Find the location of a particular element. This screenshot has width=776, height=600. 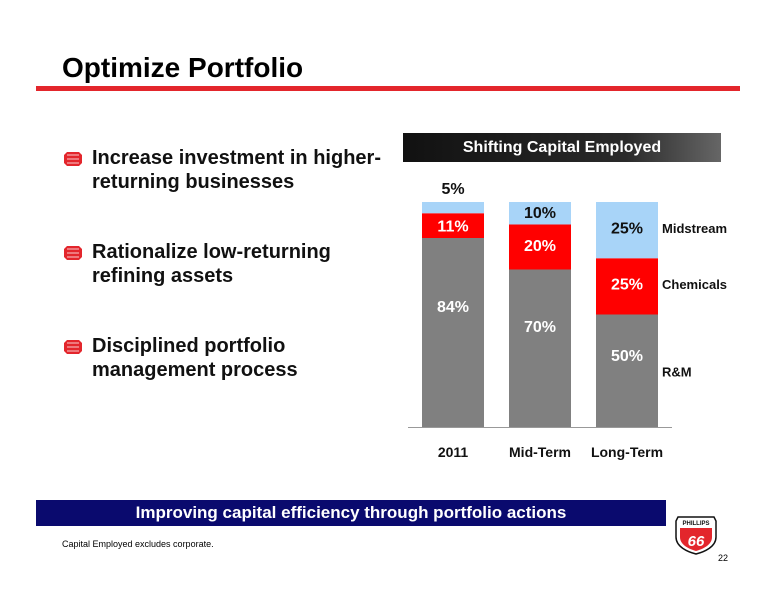

legend-label: R&M is located at coordinates (677, 371).